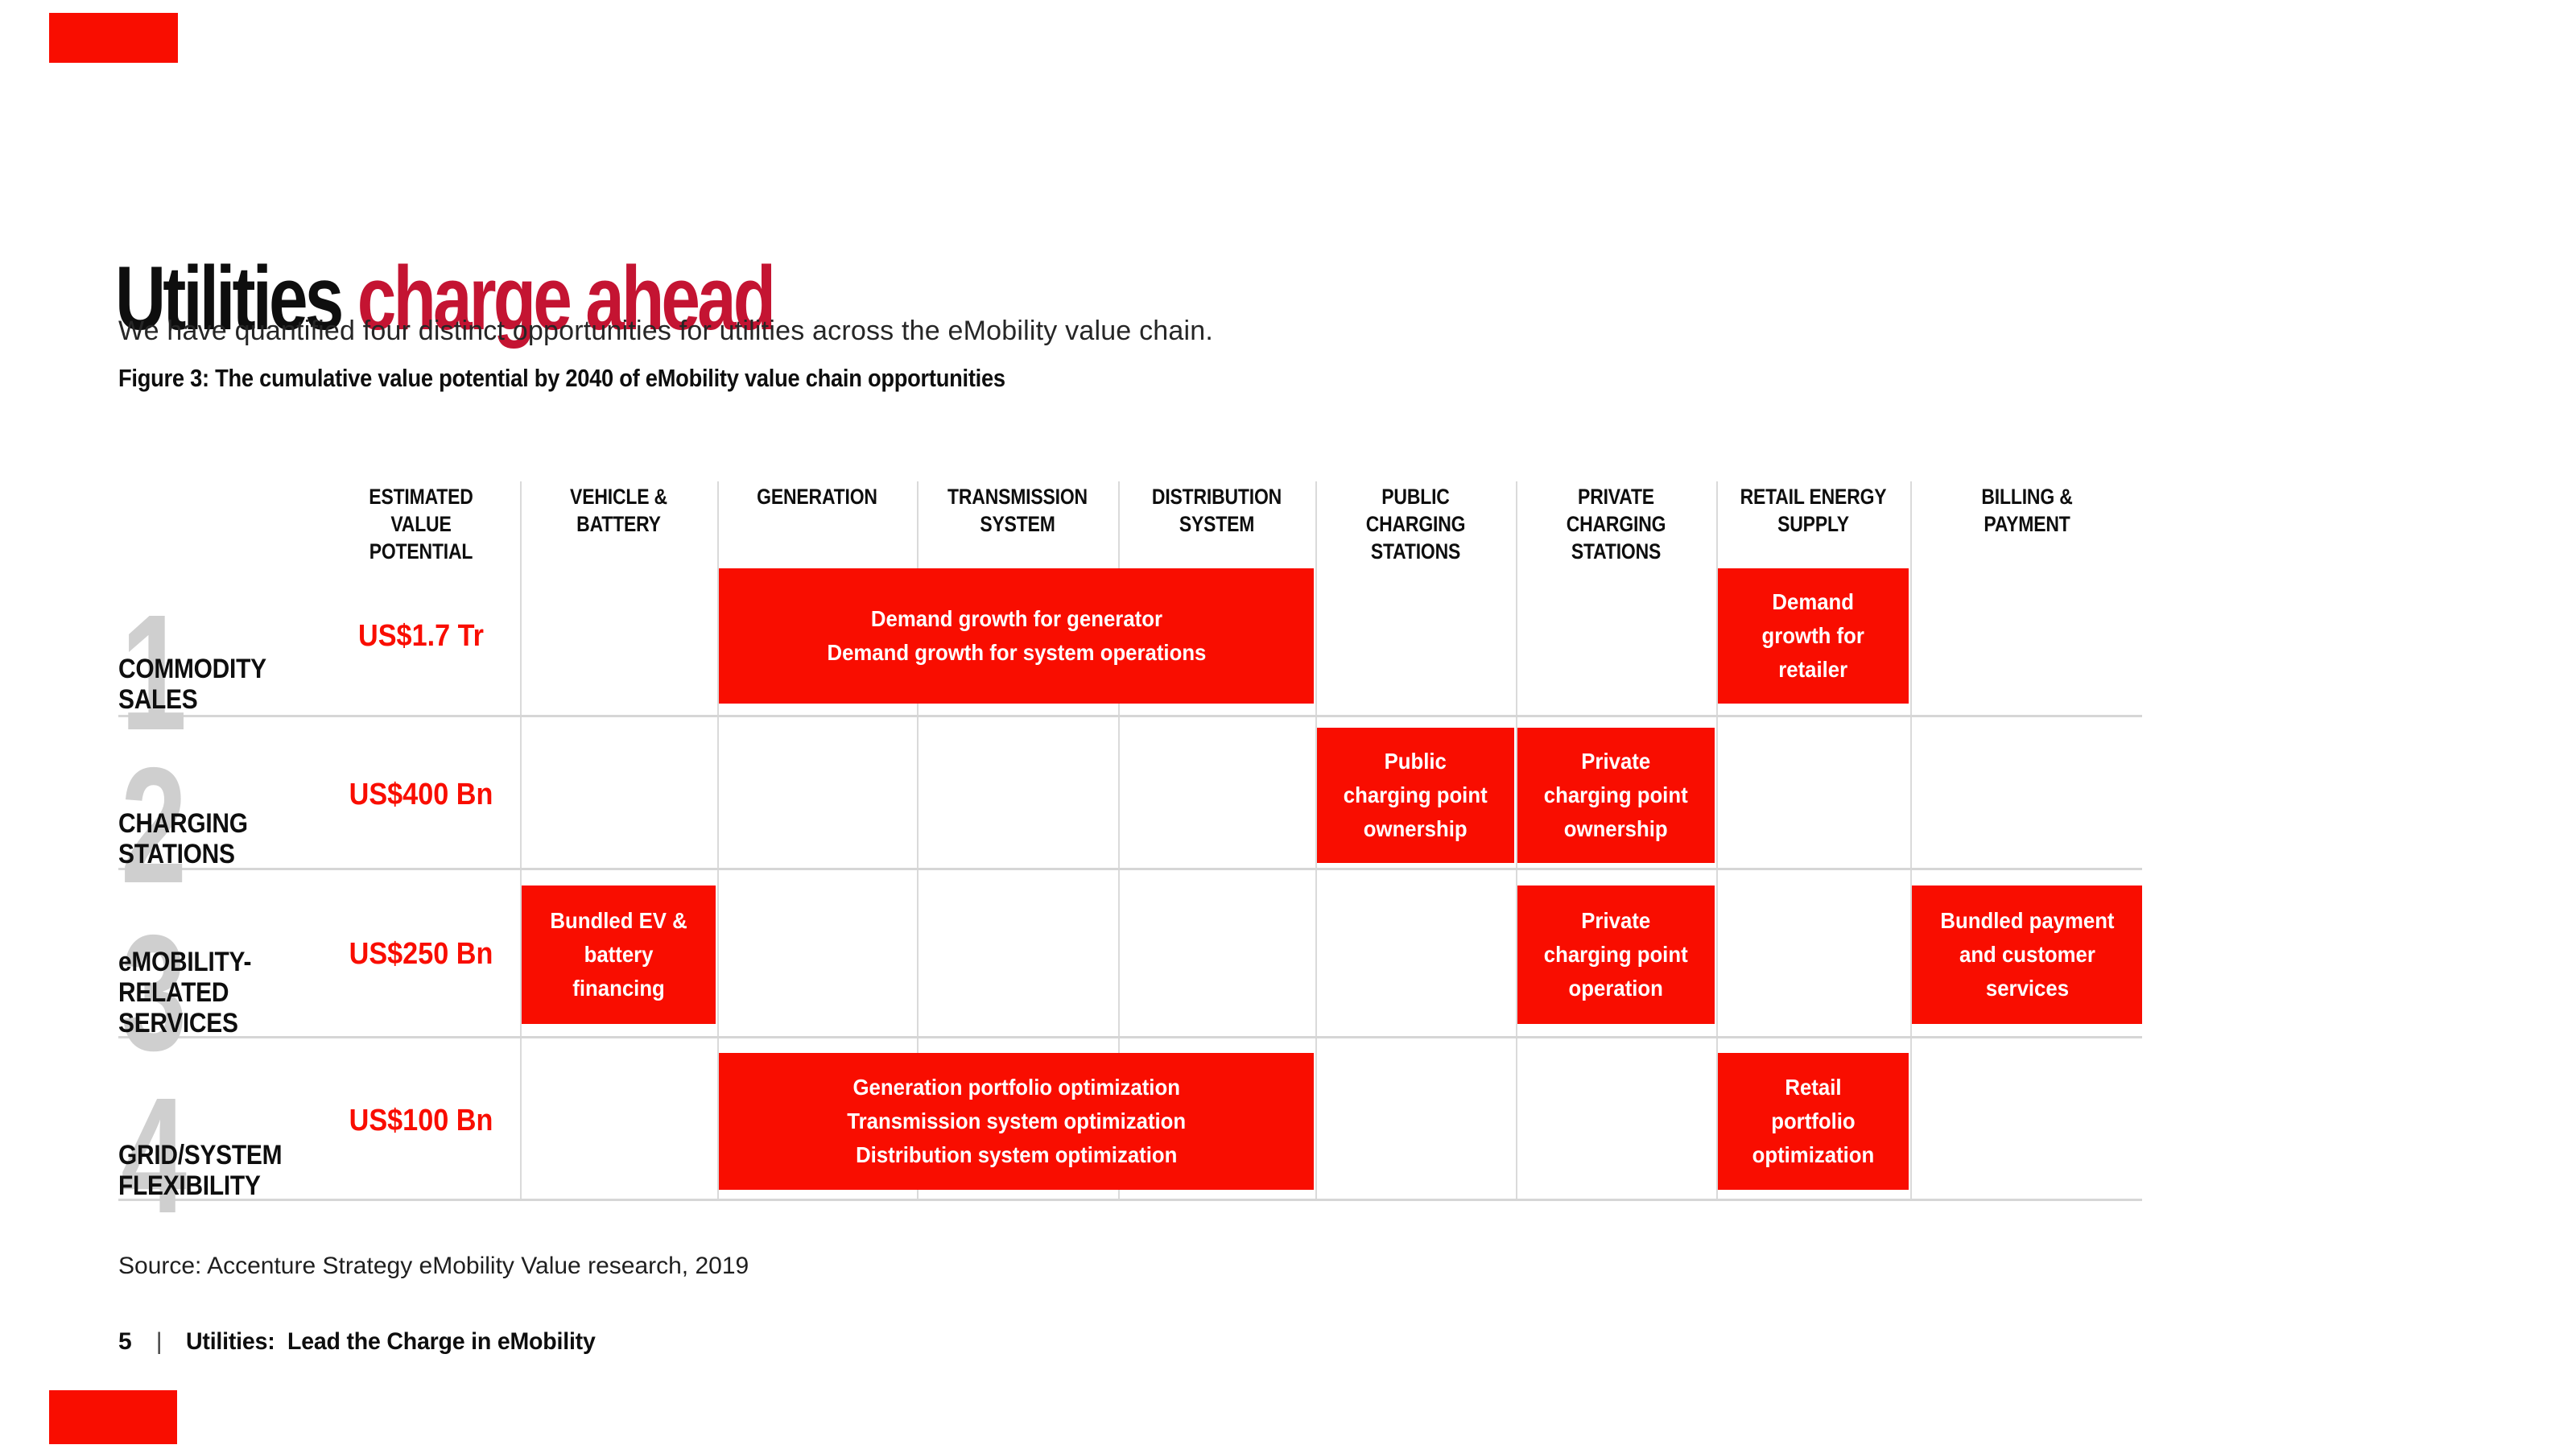 This screenshot has width=2576, height=1449. What do you see at coordinates (113, 1417) in the screenshot?
I see `corner-mark-bottom-left` at bounding box center [113, 1417].